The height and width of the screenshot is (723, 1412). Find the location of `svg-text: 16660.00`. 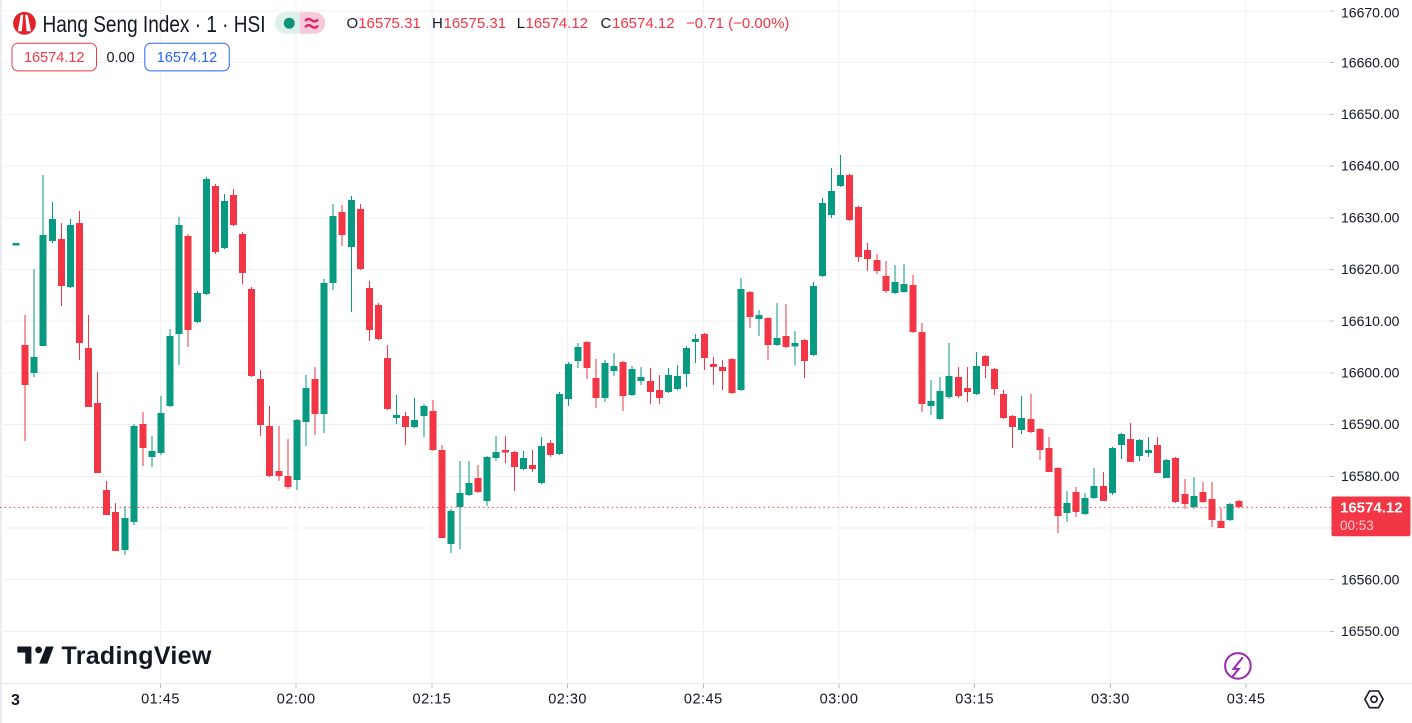

svg-text: 16660.00 is located at coordinates (1370, 62).